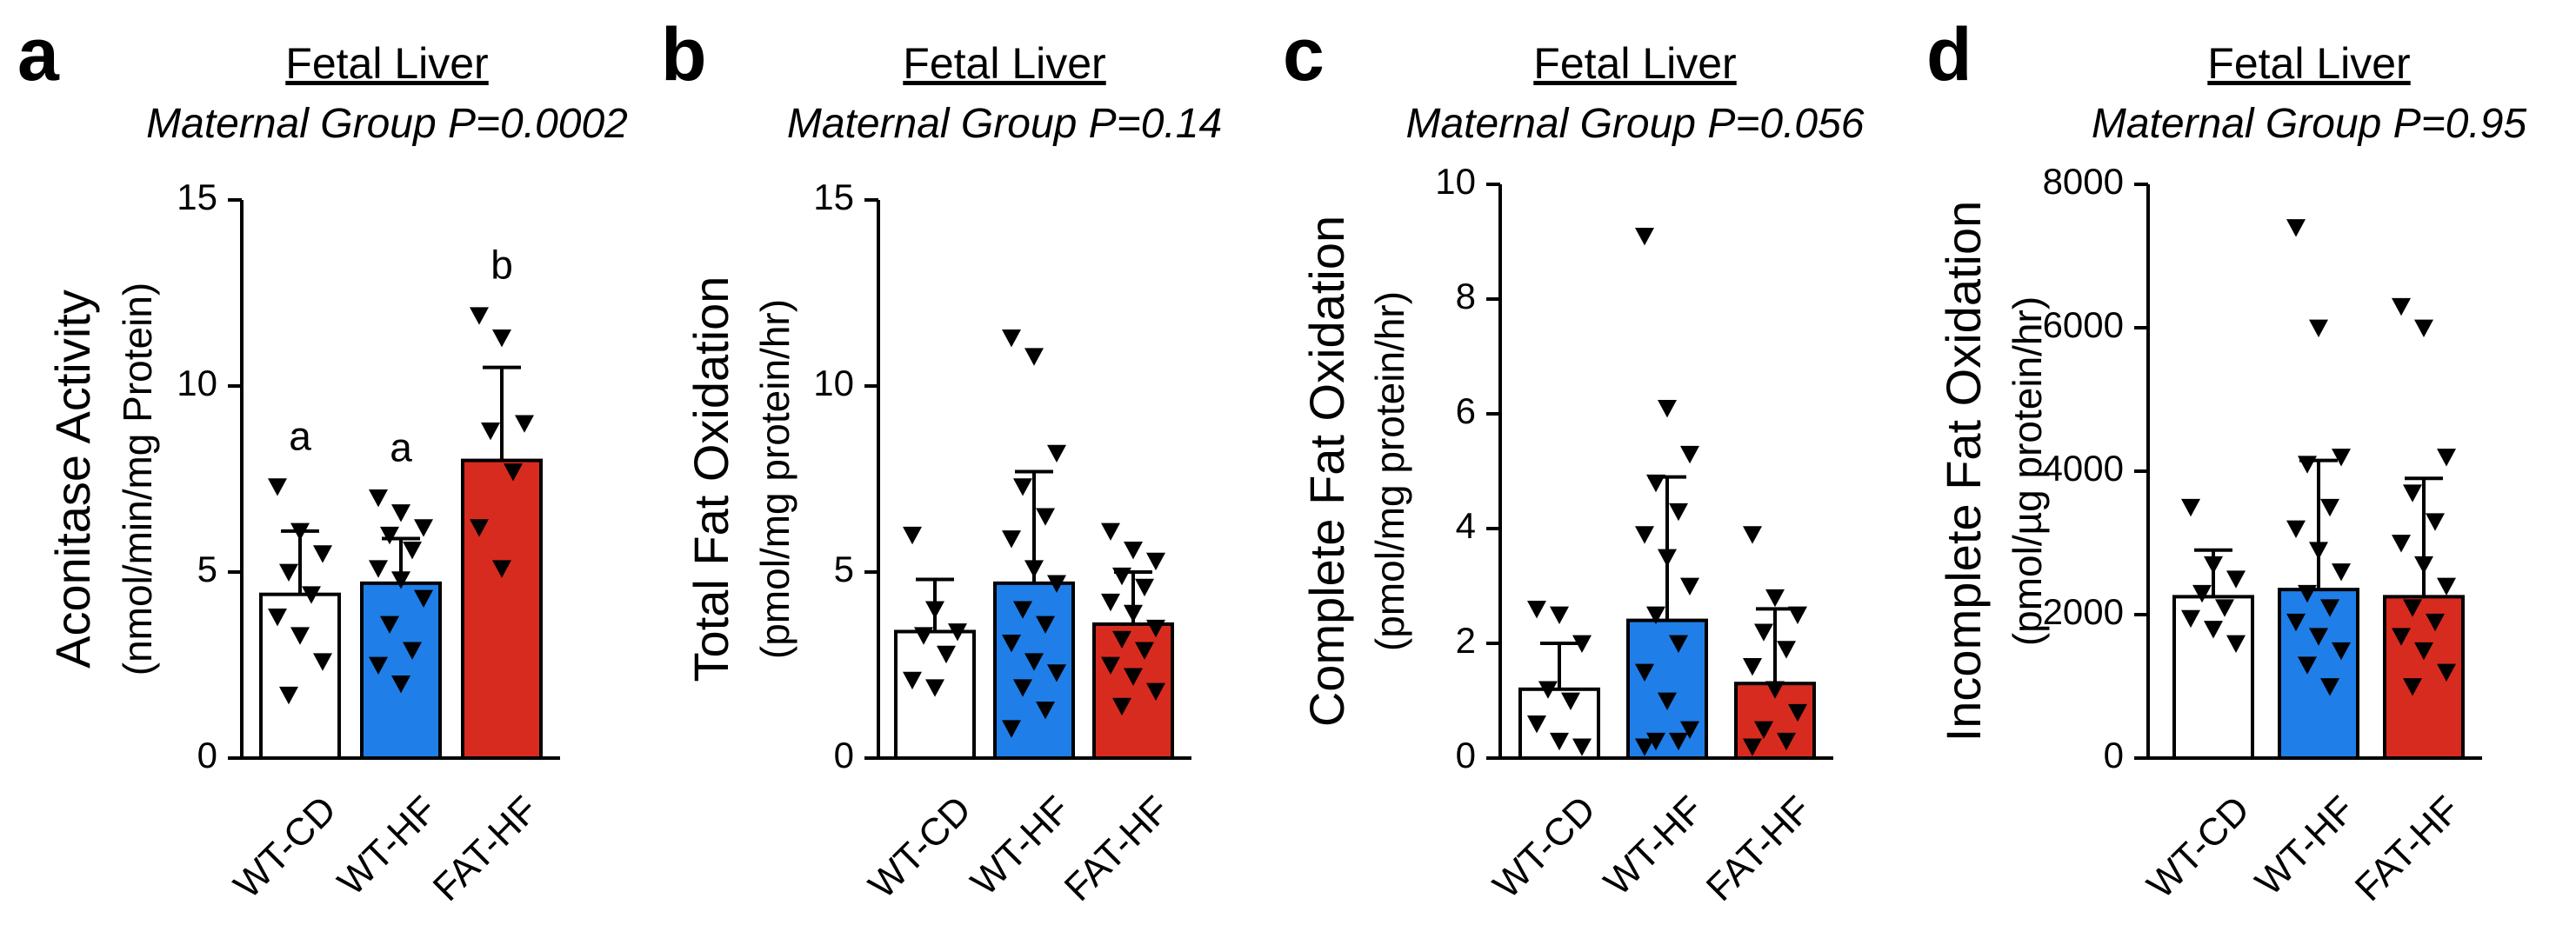 Image resolution: width=2576 pixels, height=925 pixels. I want to click on y-tick-label: 2, so click(1466, 640).